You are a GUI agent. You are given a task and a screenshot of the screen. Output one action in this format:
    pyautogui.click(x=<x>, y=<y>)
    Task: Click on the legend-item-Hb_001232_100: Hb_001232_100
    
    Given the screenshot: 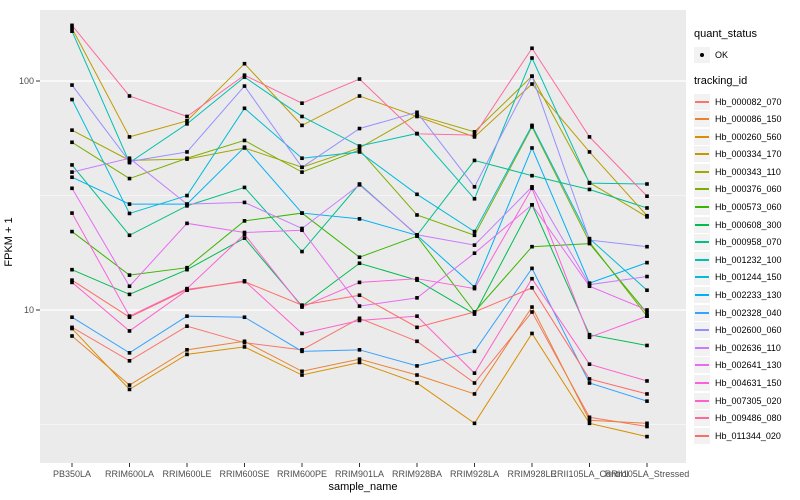 What is the action you would take?
    pyautogui.click(x=746, y=259)
    